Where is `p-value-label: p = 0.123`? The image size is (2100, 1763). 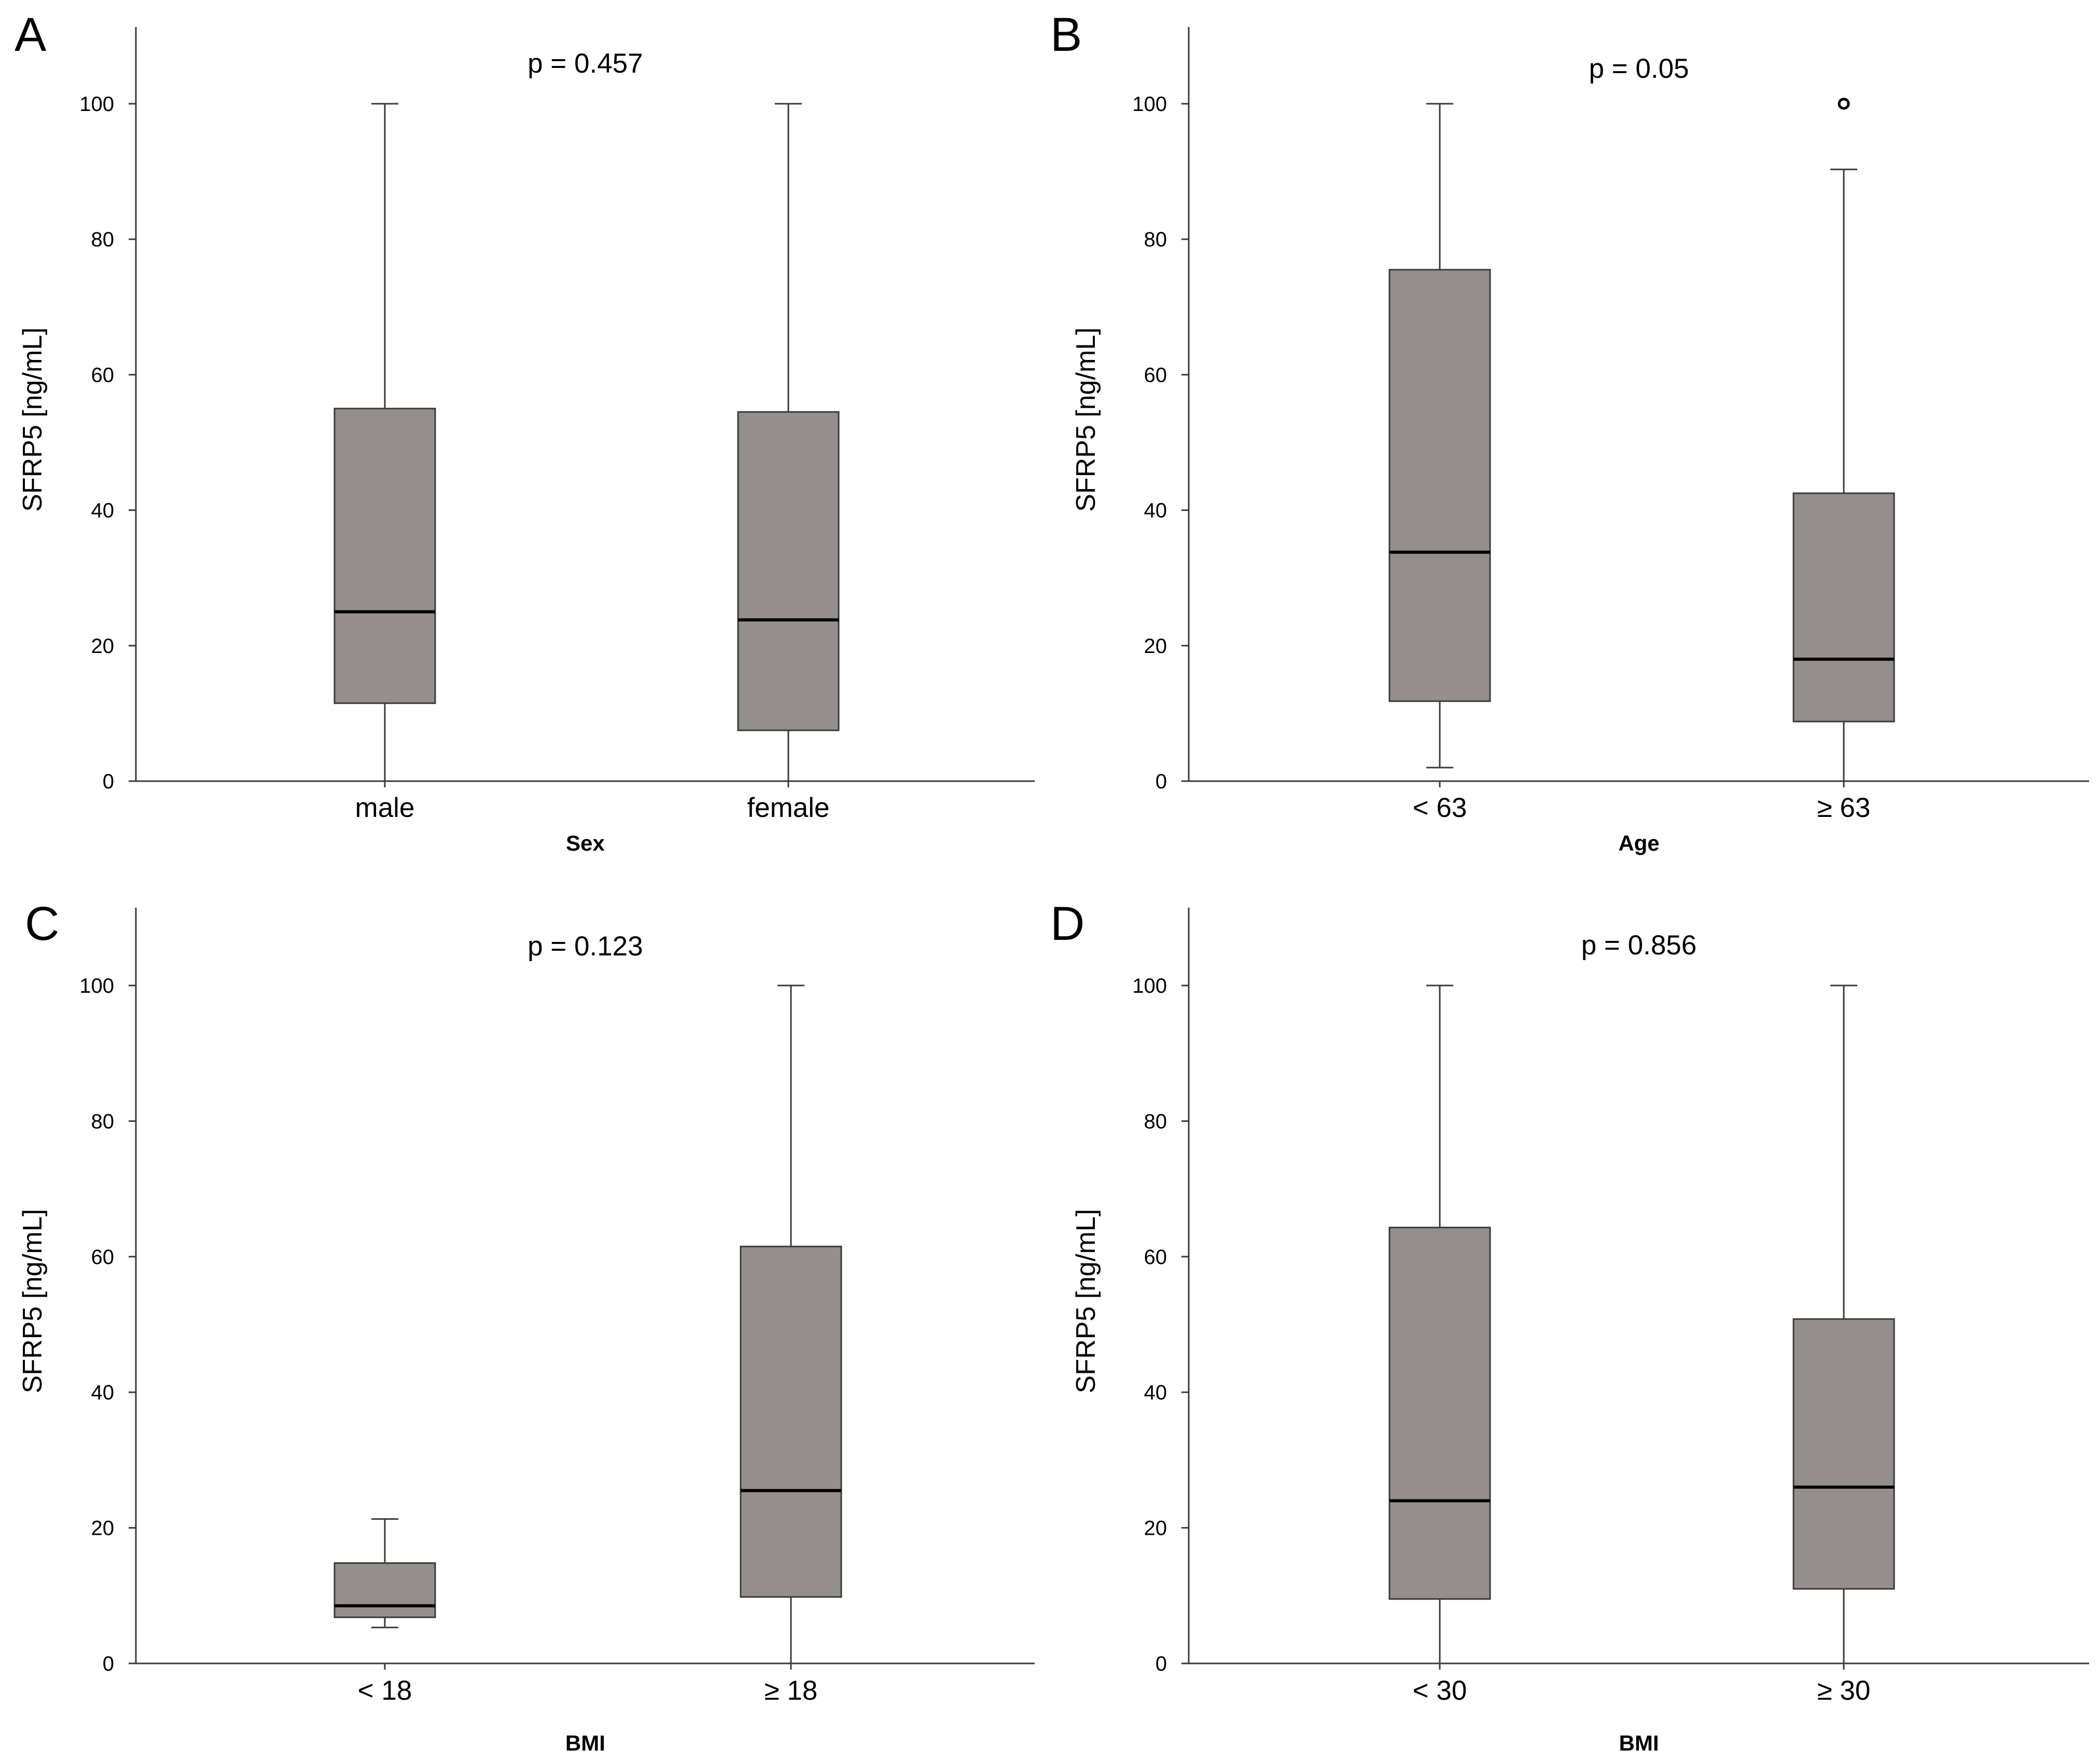 p-value-label: p = 0.123 is located at coordinates (585, 946).